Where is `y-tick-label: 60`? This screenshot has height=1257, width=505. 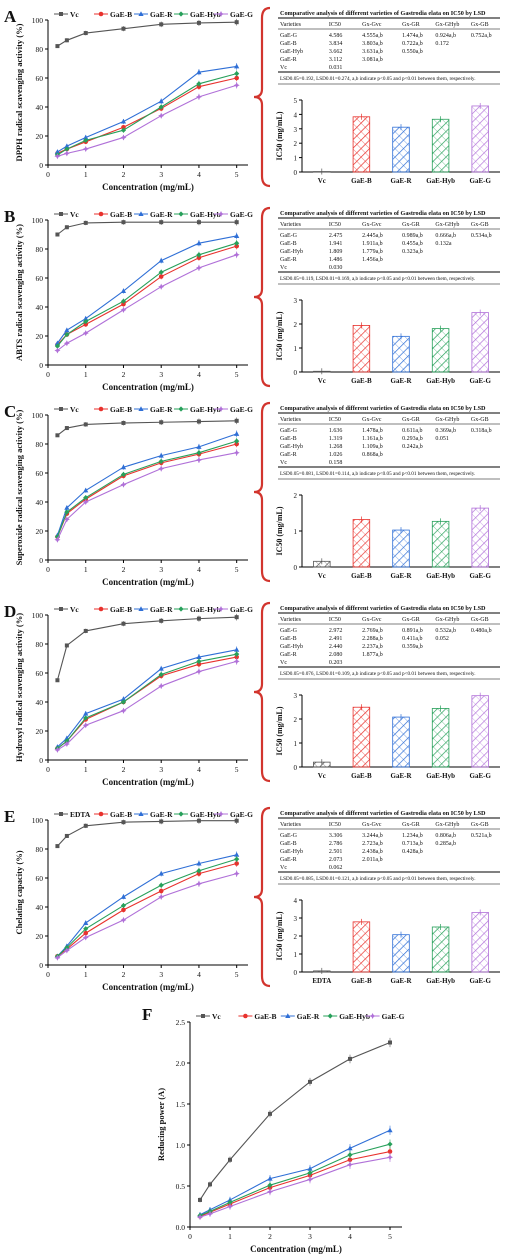
y-tick-label: 60 is located at coordinates (40, 878).